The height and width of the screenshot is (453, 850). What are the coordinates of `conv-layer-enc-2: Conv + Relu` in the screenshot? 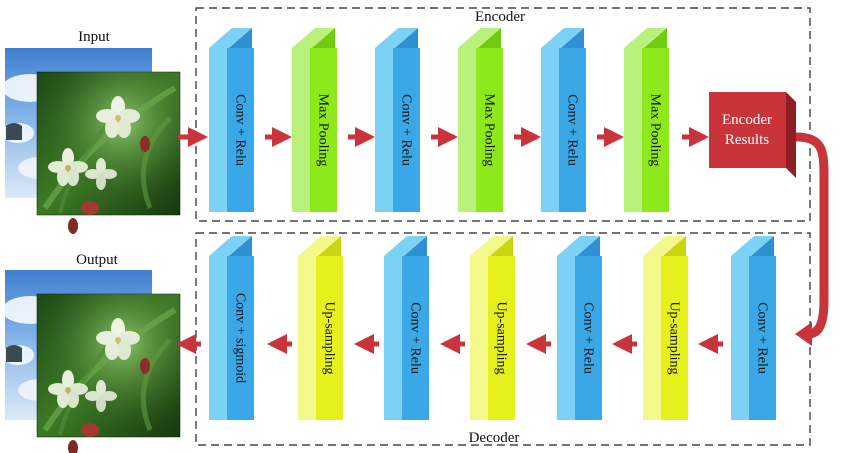 It's located at (397, 120).